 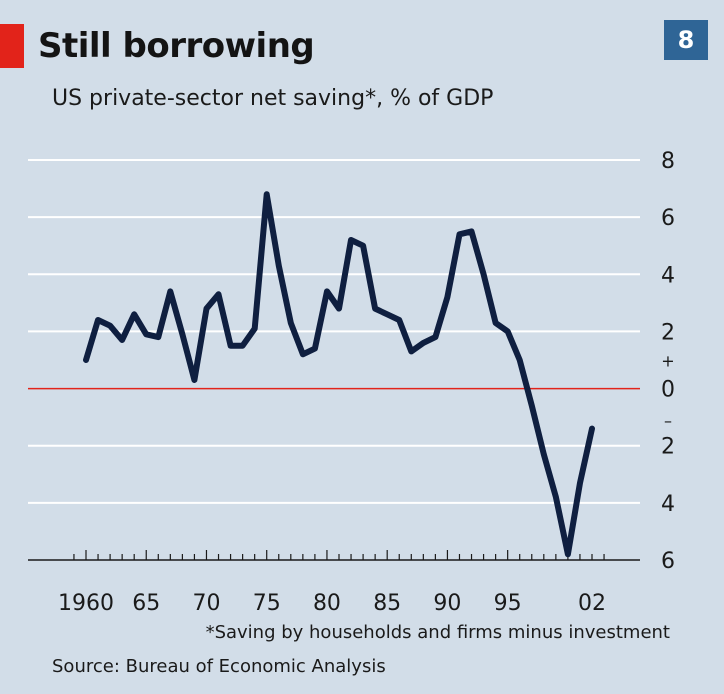 What do you see at coordinates (219, 666) in the screenshot?
I see `source-note: Source: Bureau of Economic Analysis` at bounding box center [219, 666].